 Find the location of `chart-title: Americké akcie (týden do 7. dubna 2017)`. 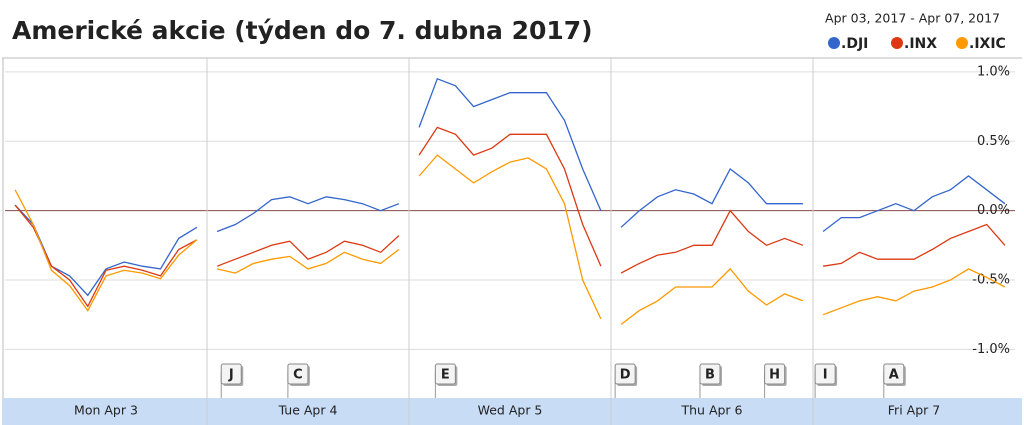

chart-title: Americké akcie (týden do 7. dubna 2017) is located at coordinates (302, 30).